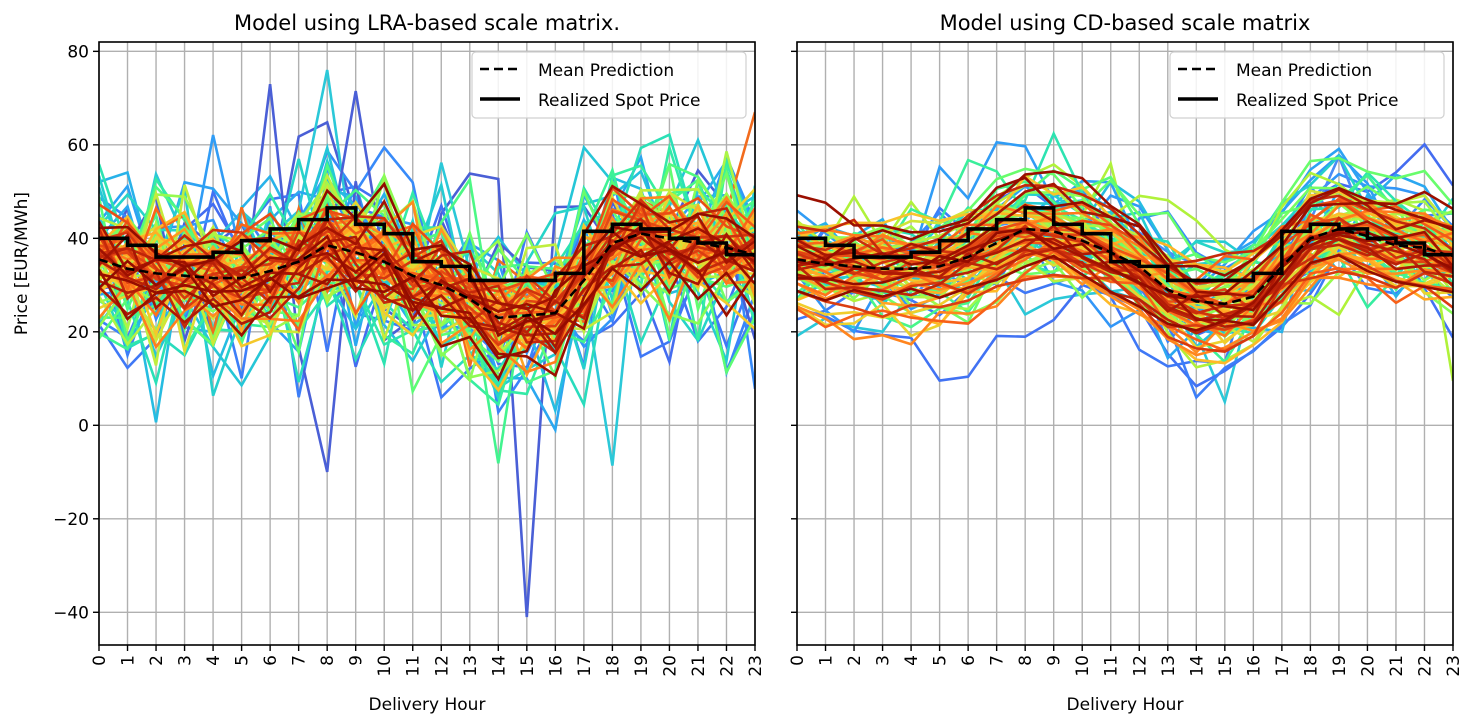 This screenshot has height=720, width=1464. Describe the element at coordinates (83, 426) in the screenshot. I see `y-tick-label: 0` at that location.